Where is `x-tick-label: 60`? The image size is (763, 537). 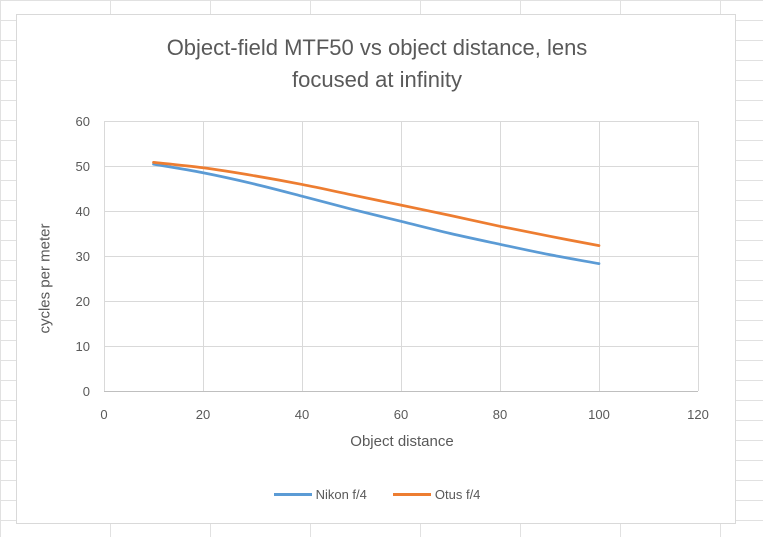
x-tick-label: 60 is located at coordinates (401, 414).